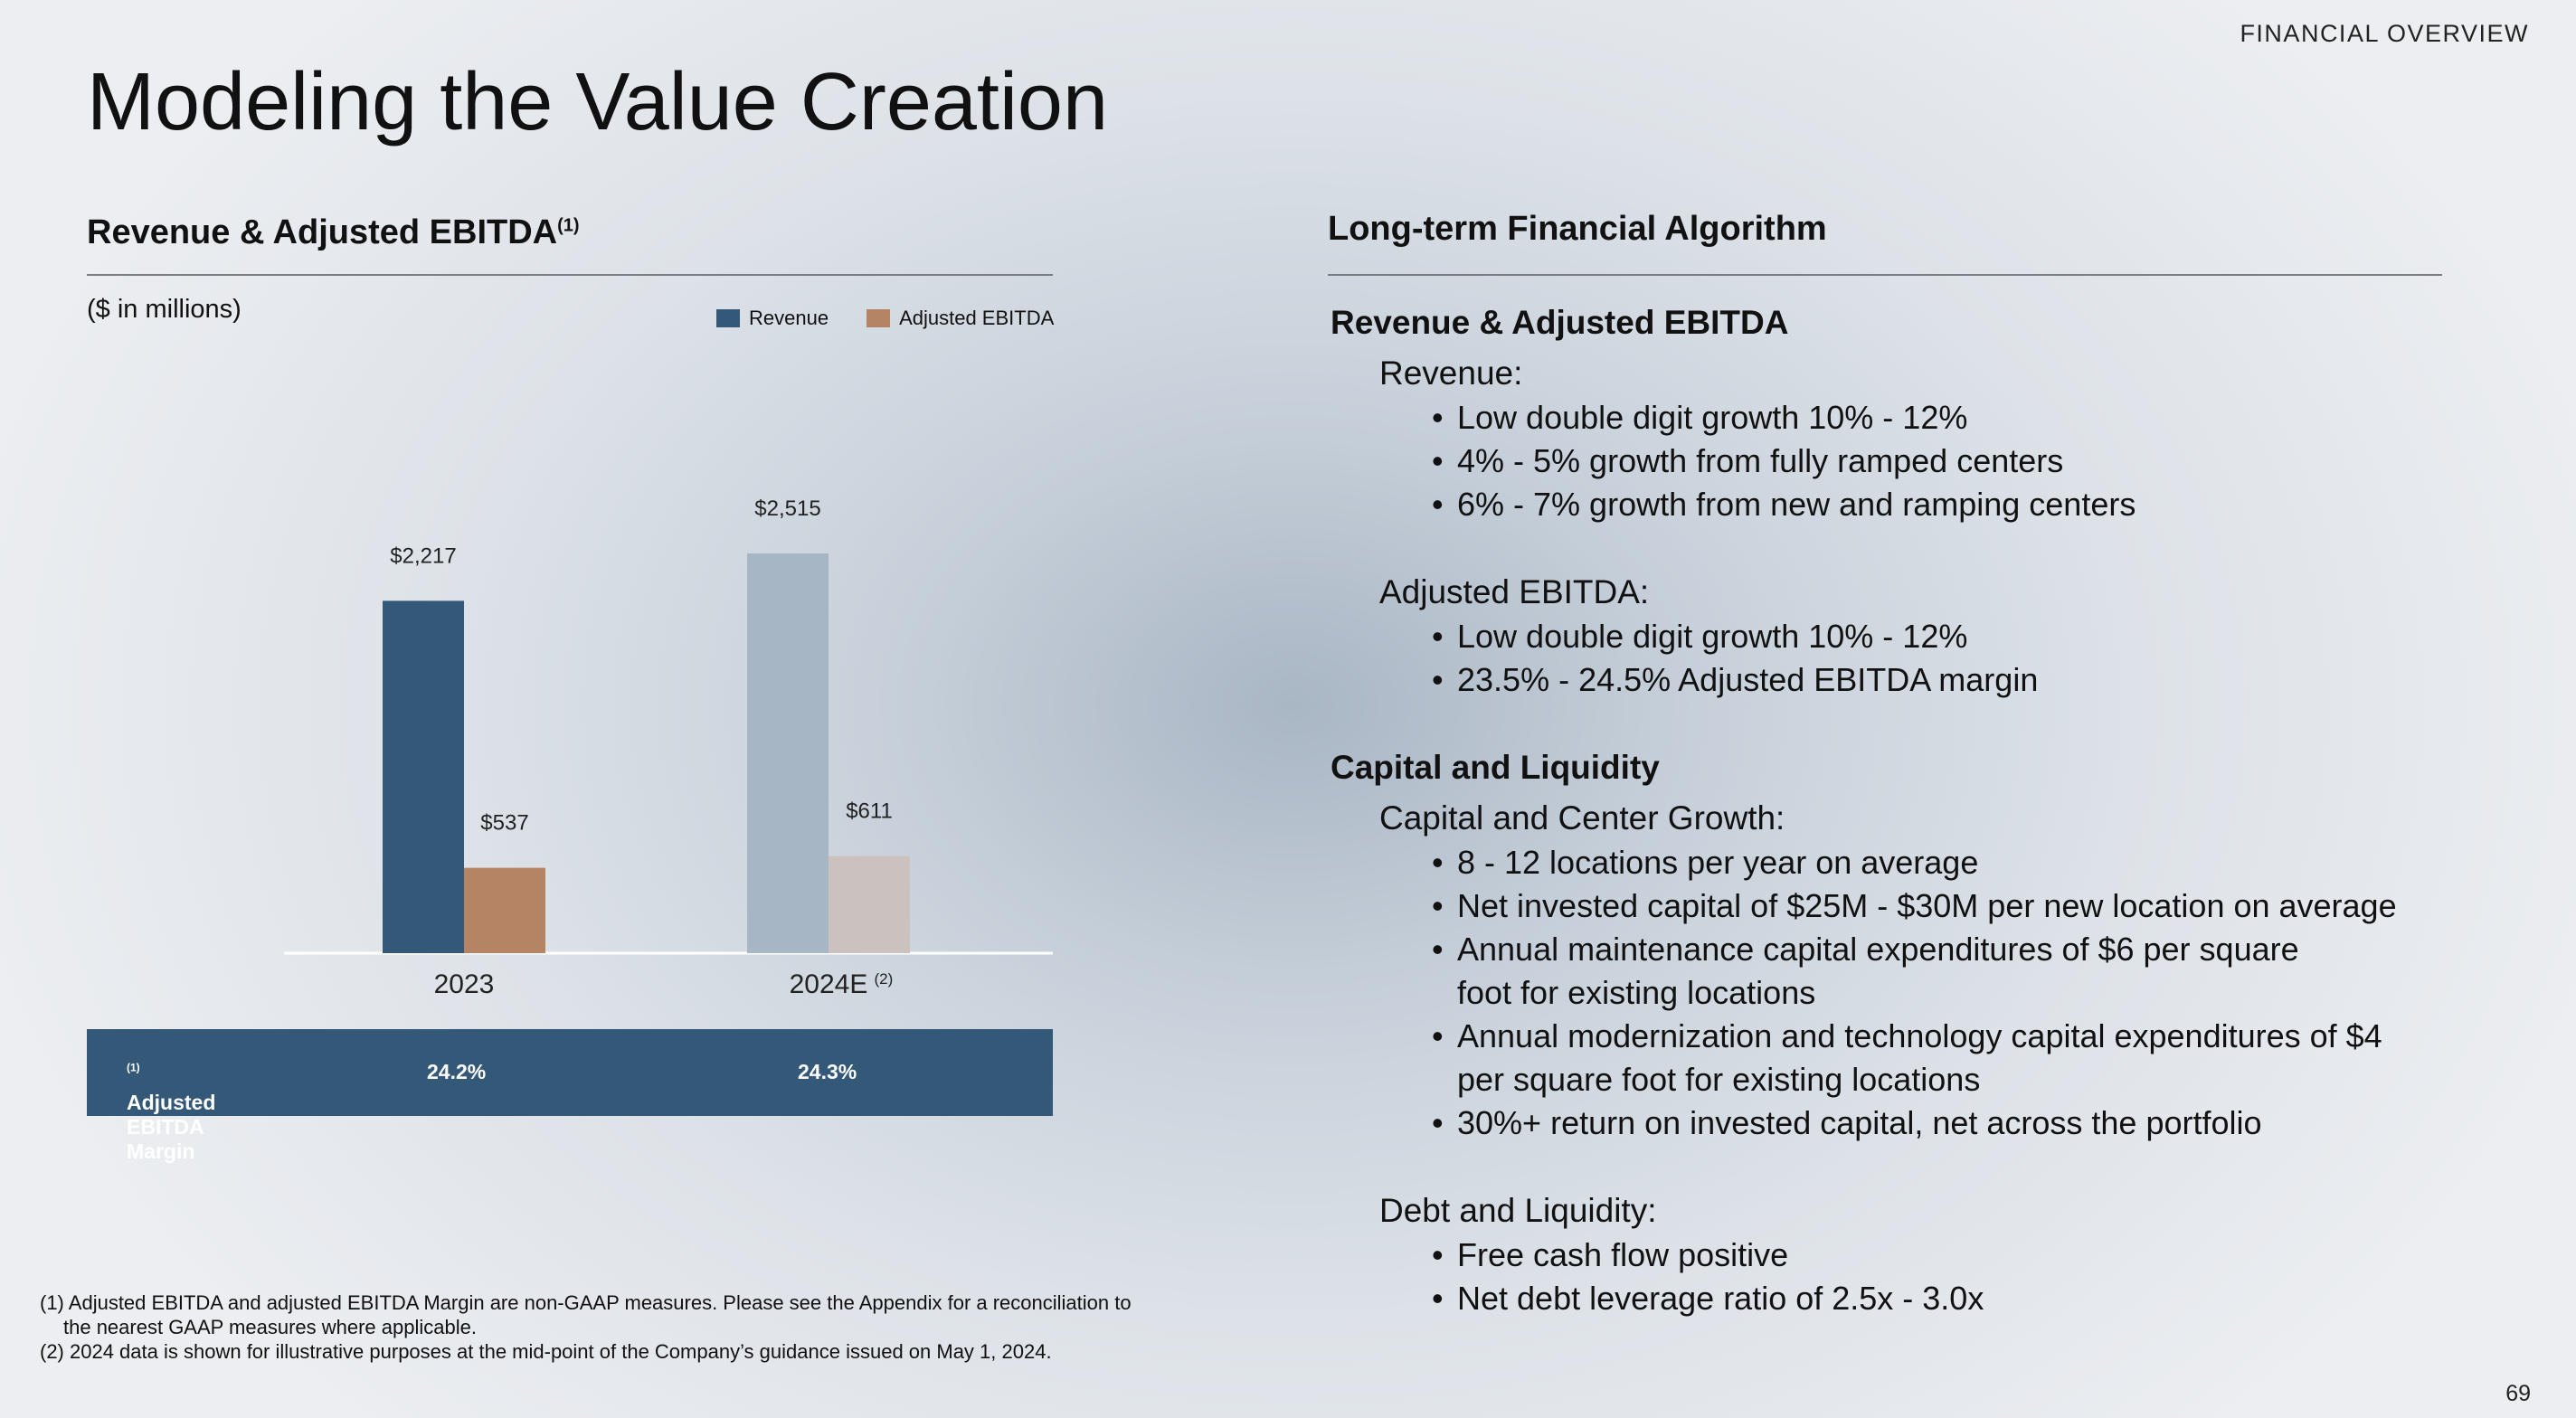 The image size is (2576, 1418). I want to click on bar-revenue-2023, so click(424, 777).